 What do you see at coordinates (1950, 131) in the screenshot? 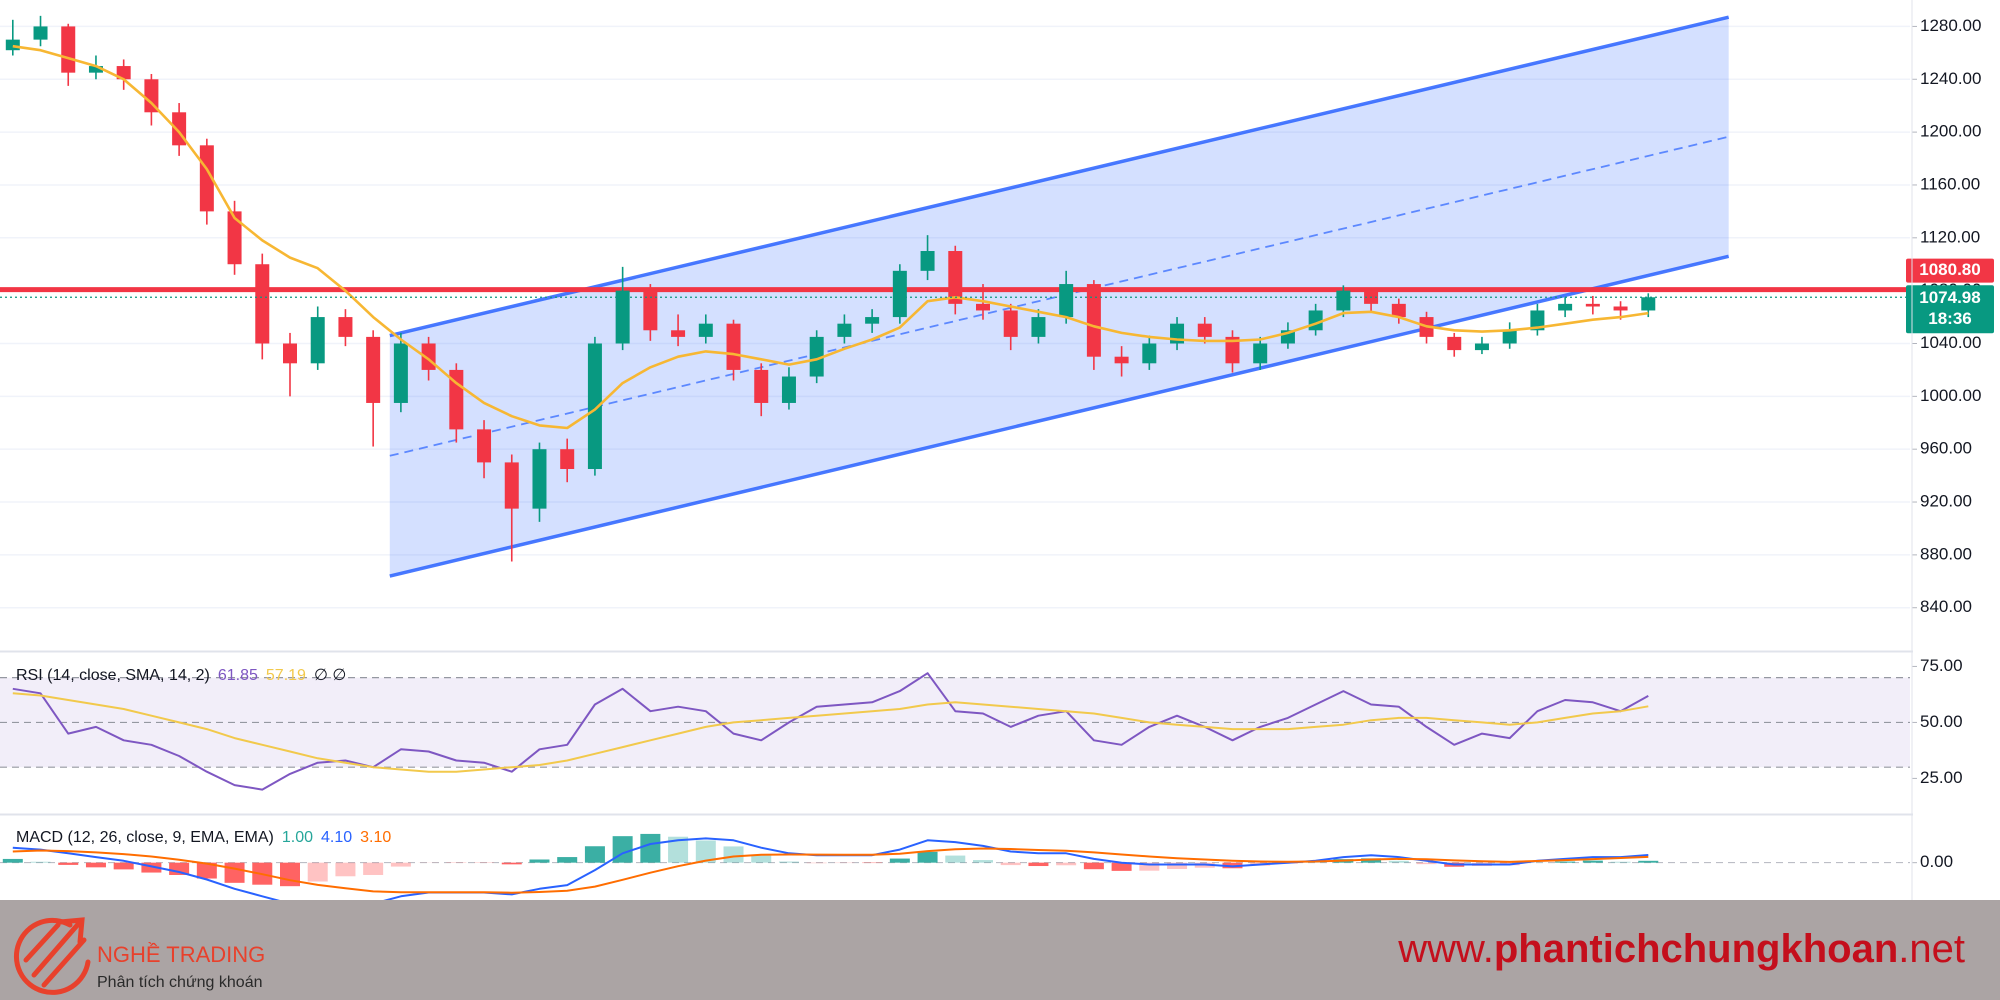
I see `y-tick-label: 1200.00` at bounding box center [1950, 131].